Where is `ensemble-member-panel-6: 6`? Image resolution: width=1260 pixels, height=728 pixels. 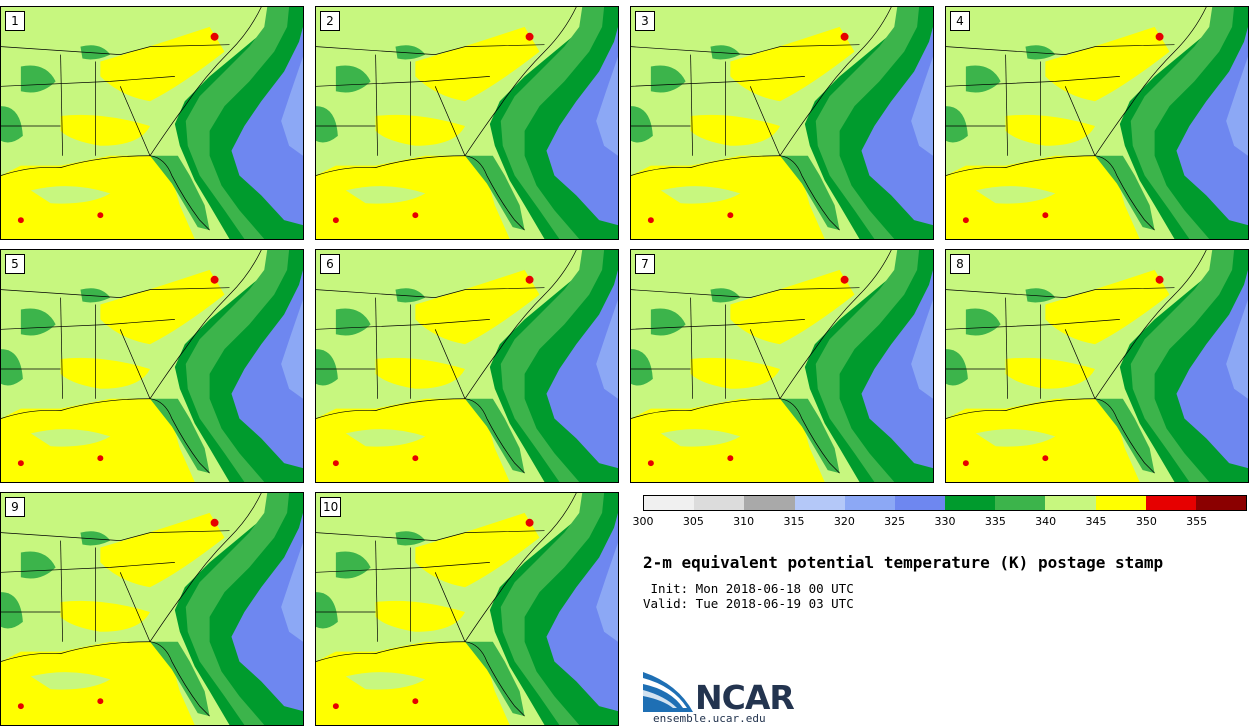 ensemble-member-panel-6: 6 is located at coordinates (467, 366).